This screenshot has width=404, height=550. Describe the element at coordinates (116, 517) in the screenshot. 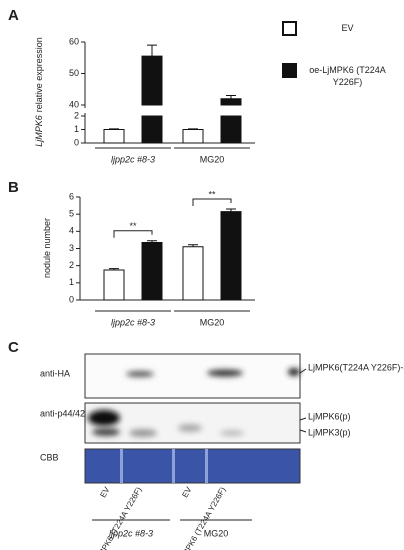

I see `lane-label: oe-LjMPK6 (T224A Y226F)` at that location.